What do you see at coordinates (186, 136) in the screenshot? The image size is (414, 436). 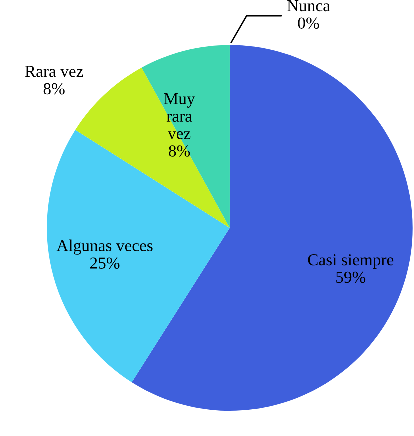 I see `pie-slice` at bounding box center [186, 136].